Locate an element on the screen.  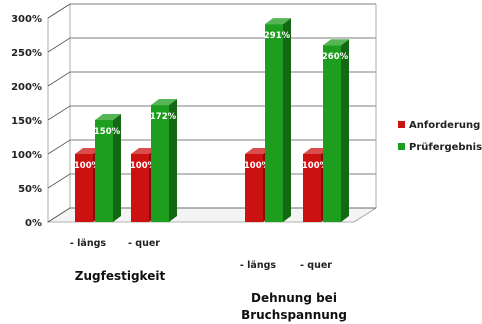
legend-label: Anforderung is located at coordinates (444, 125).